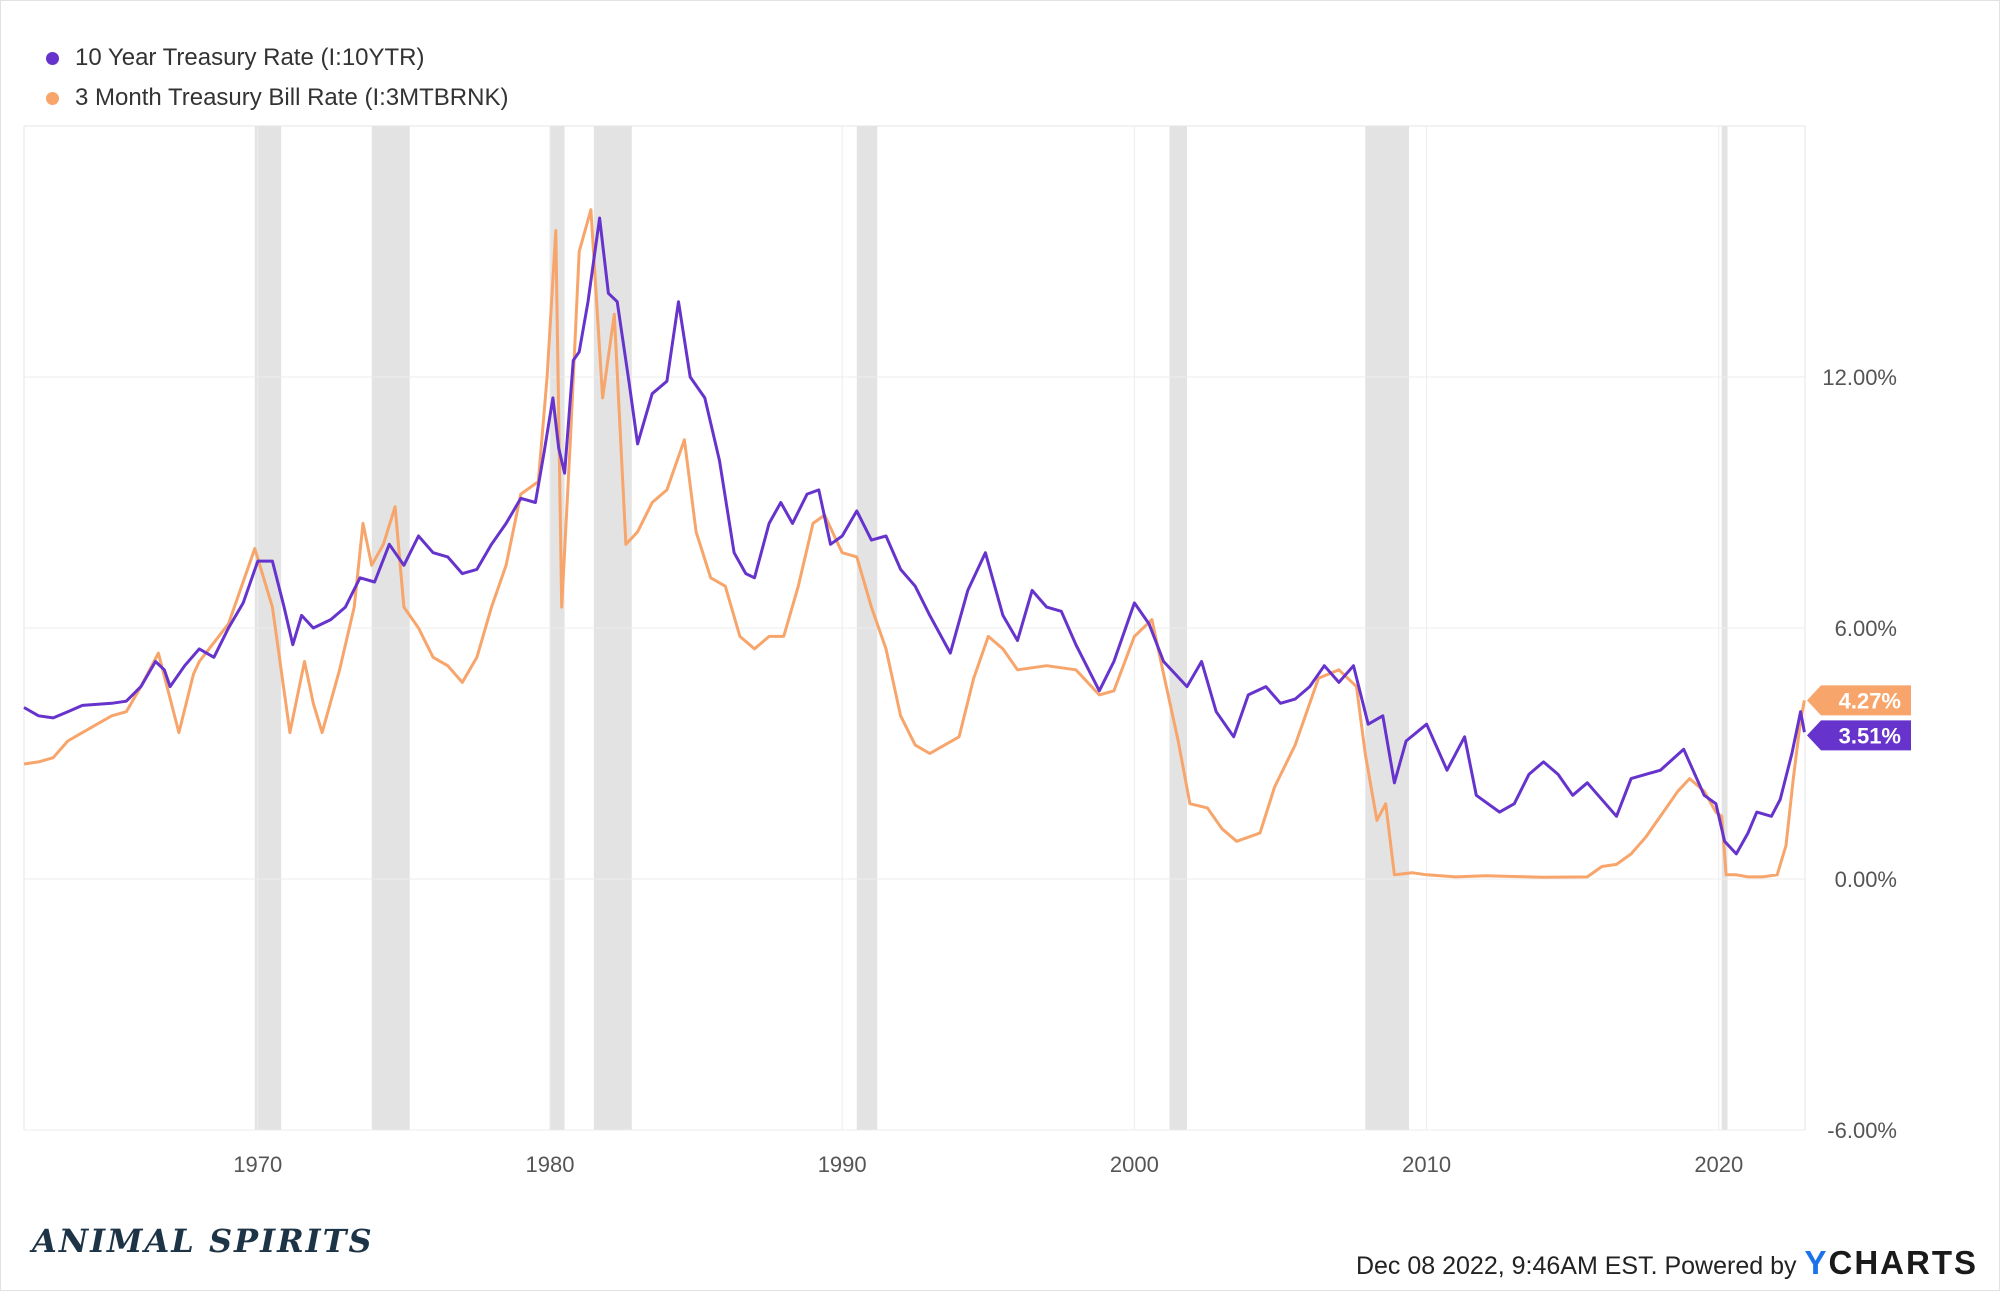 This screenshot has width=2000, height=1291. I want to click on y-tick-label: 12.00%, so click(1859, 377).